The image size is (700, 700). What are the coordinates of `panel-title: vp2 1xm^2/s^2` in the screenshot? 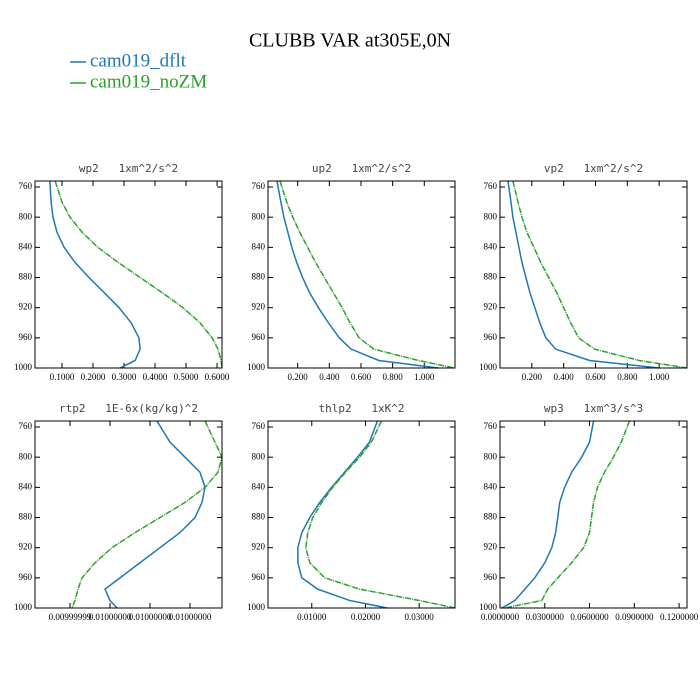 It's located at (593, 168).